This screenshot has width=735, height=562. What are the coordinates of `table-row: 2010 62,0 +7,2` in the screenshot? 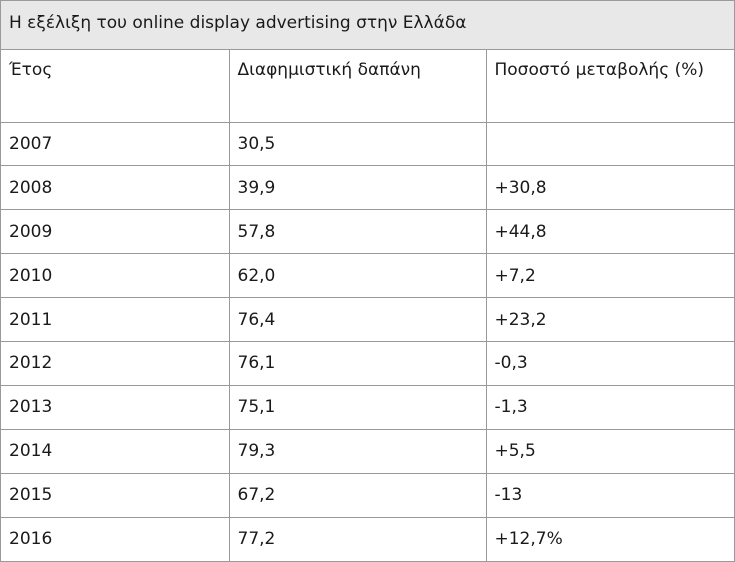 It's located at (367, 276).